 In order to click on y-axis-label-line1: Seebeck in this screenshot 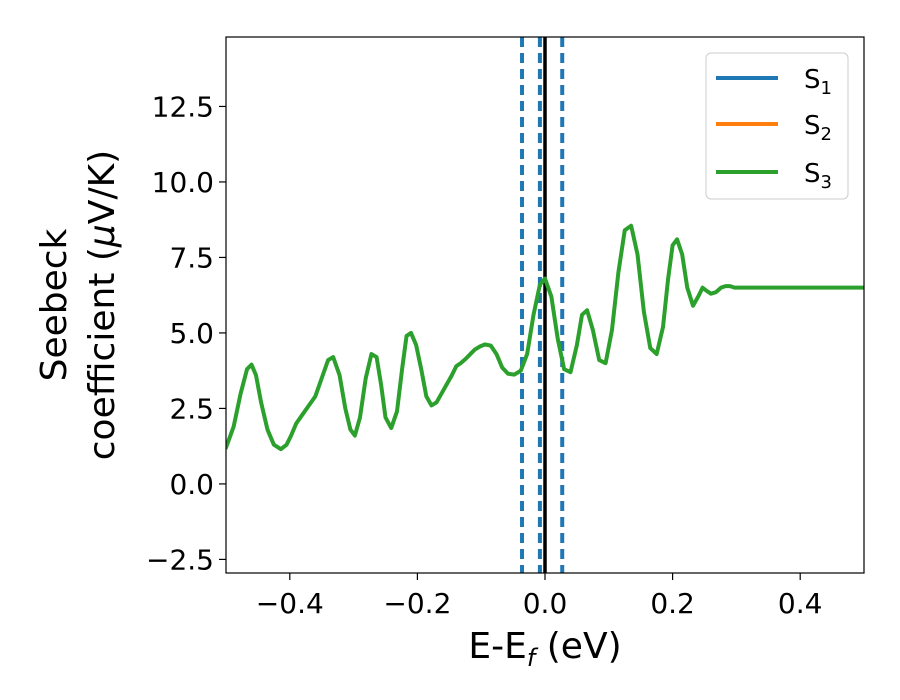, I will do `click(54, 304)`.